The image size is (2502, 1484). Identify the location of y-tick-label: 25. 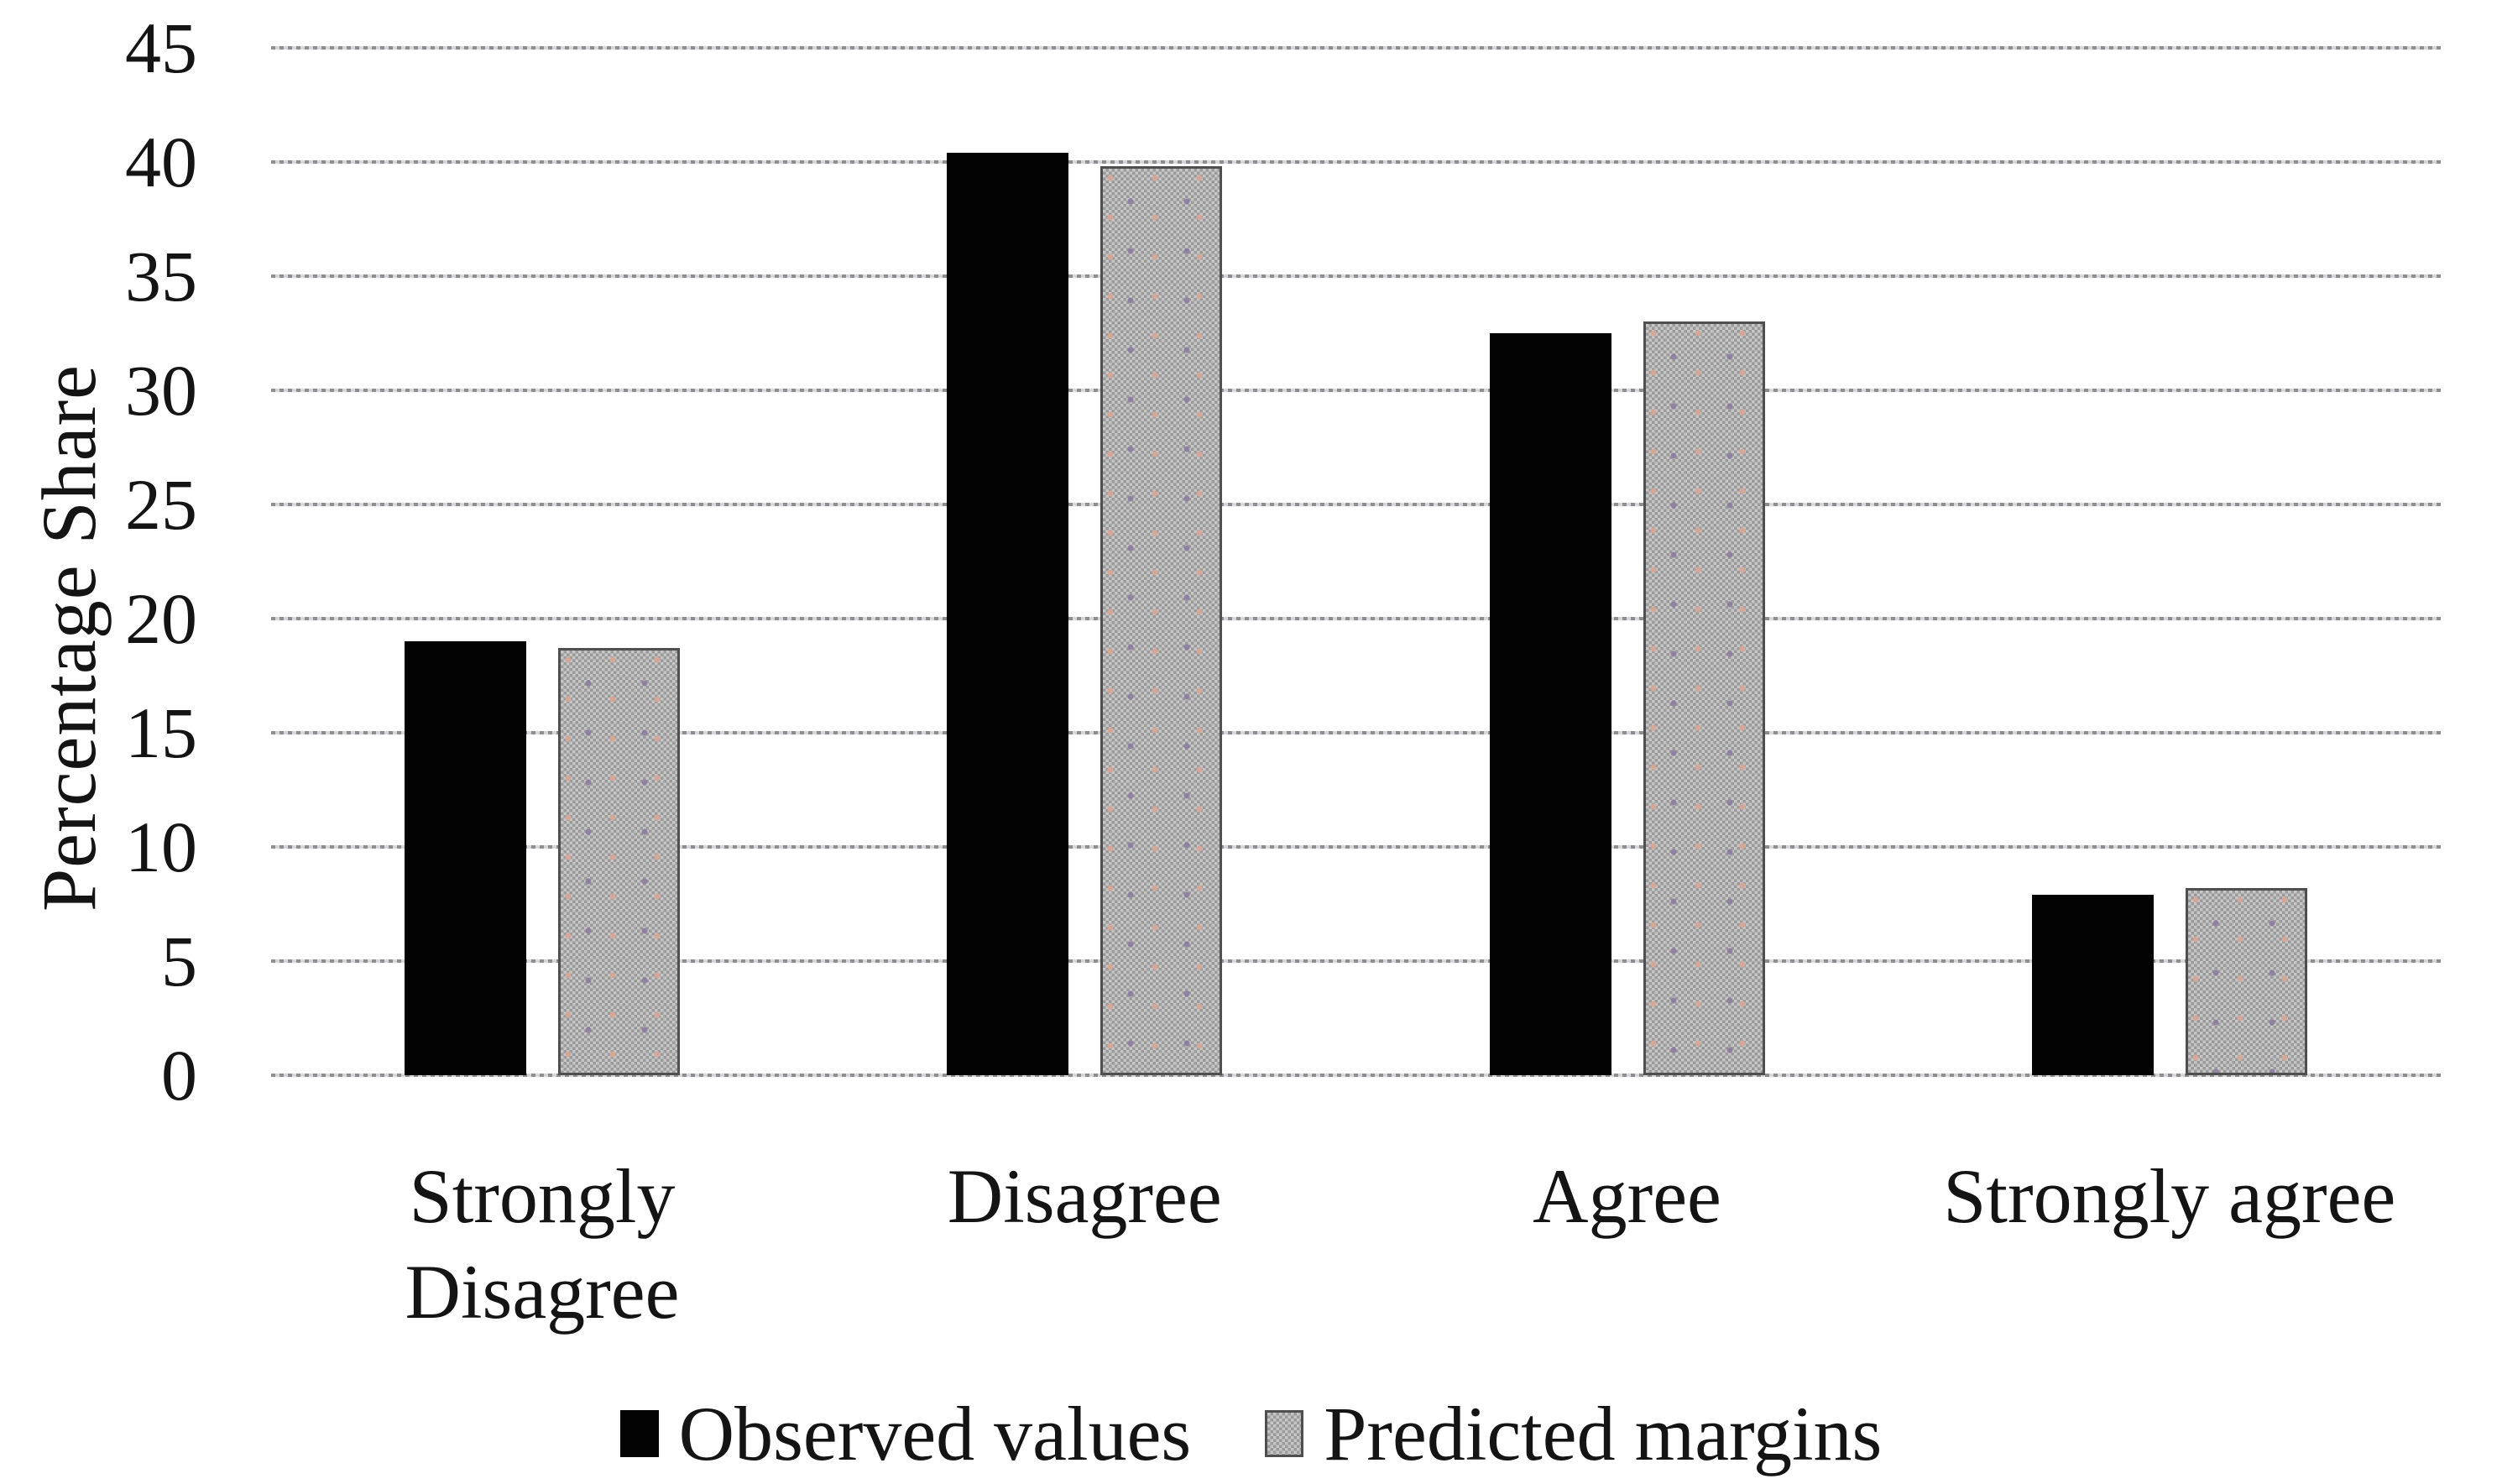
(161, 504).